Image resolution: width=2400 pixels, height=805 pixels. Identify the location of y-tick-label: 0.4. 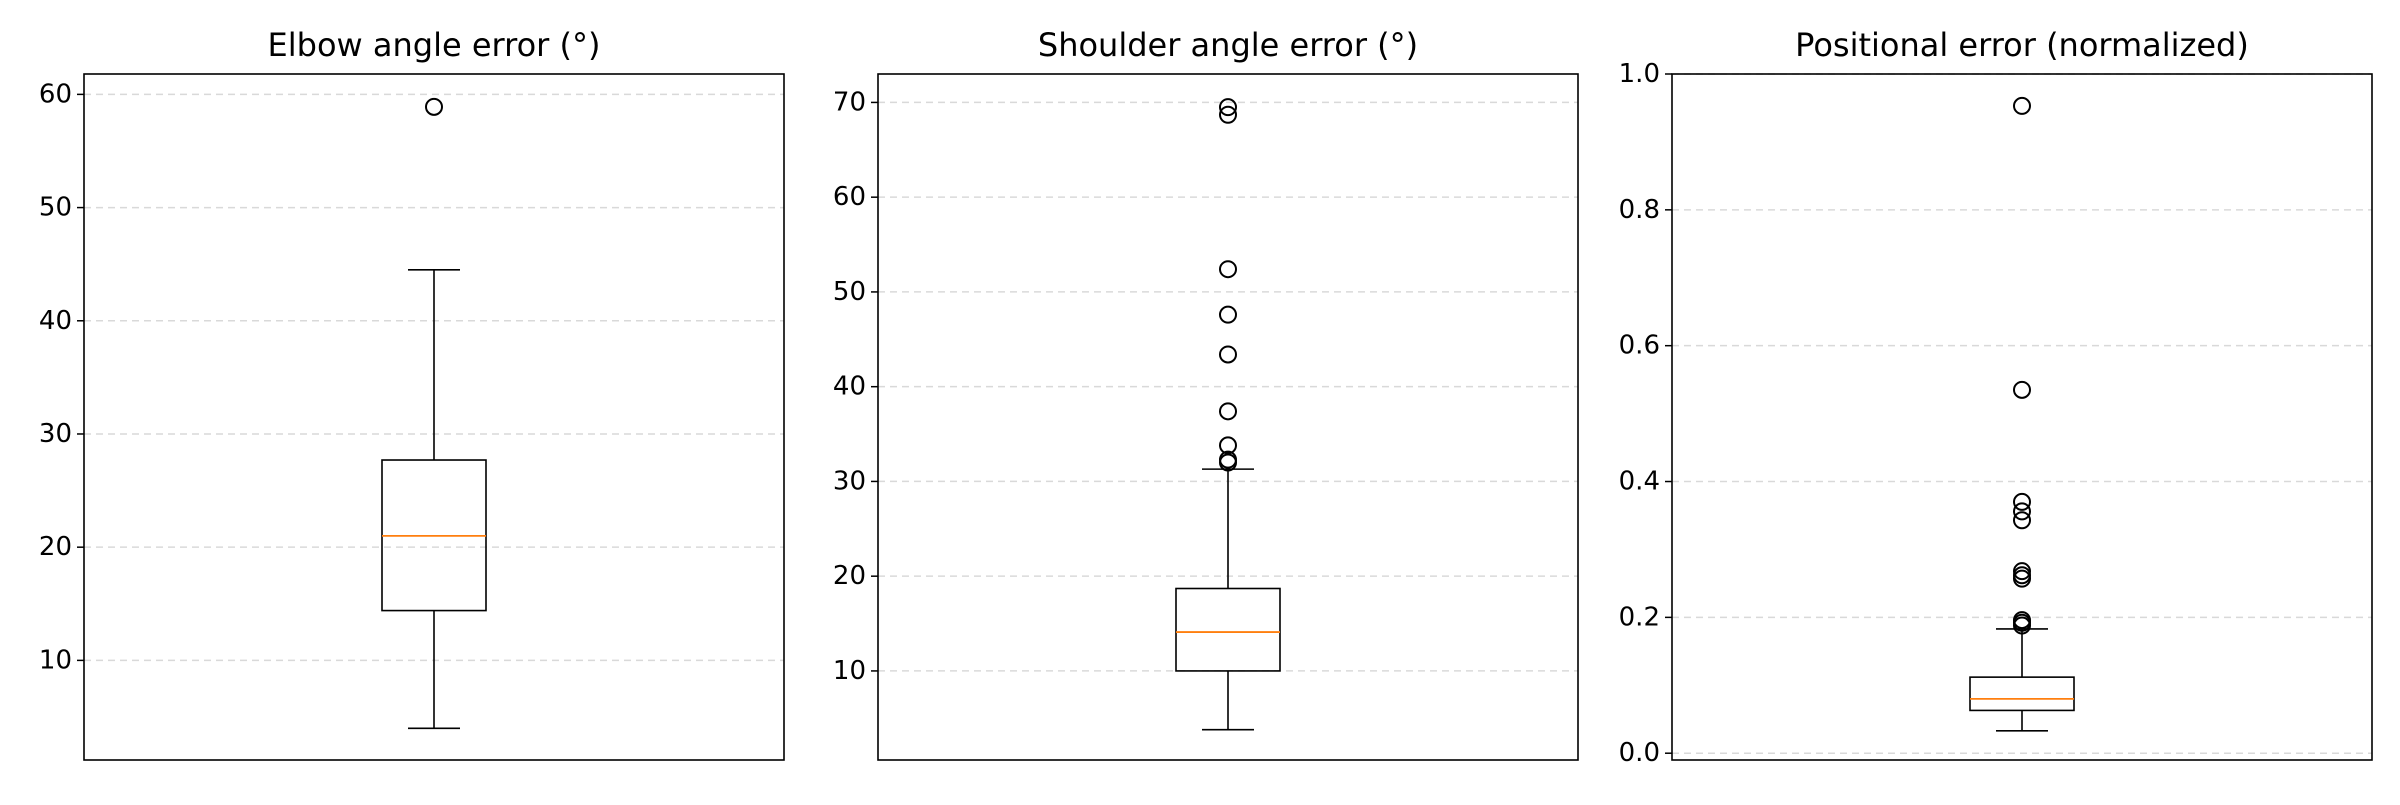
(1639, 482).